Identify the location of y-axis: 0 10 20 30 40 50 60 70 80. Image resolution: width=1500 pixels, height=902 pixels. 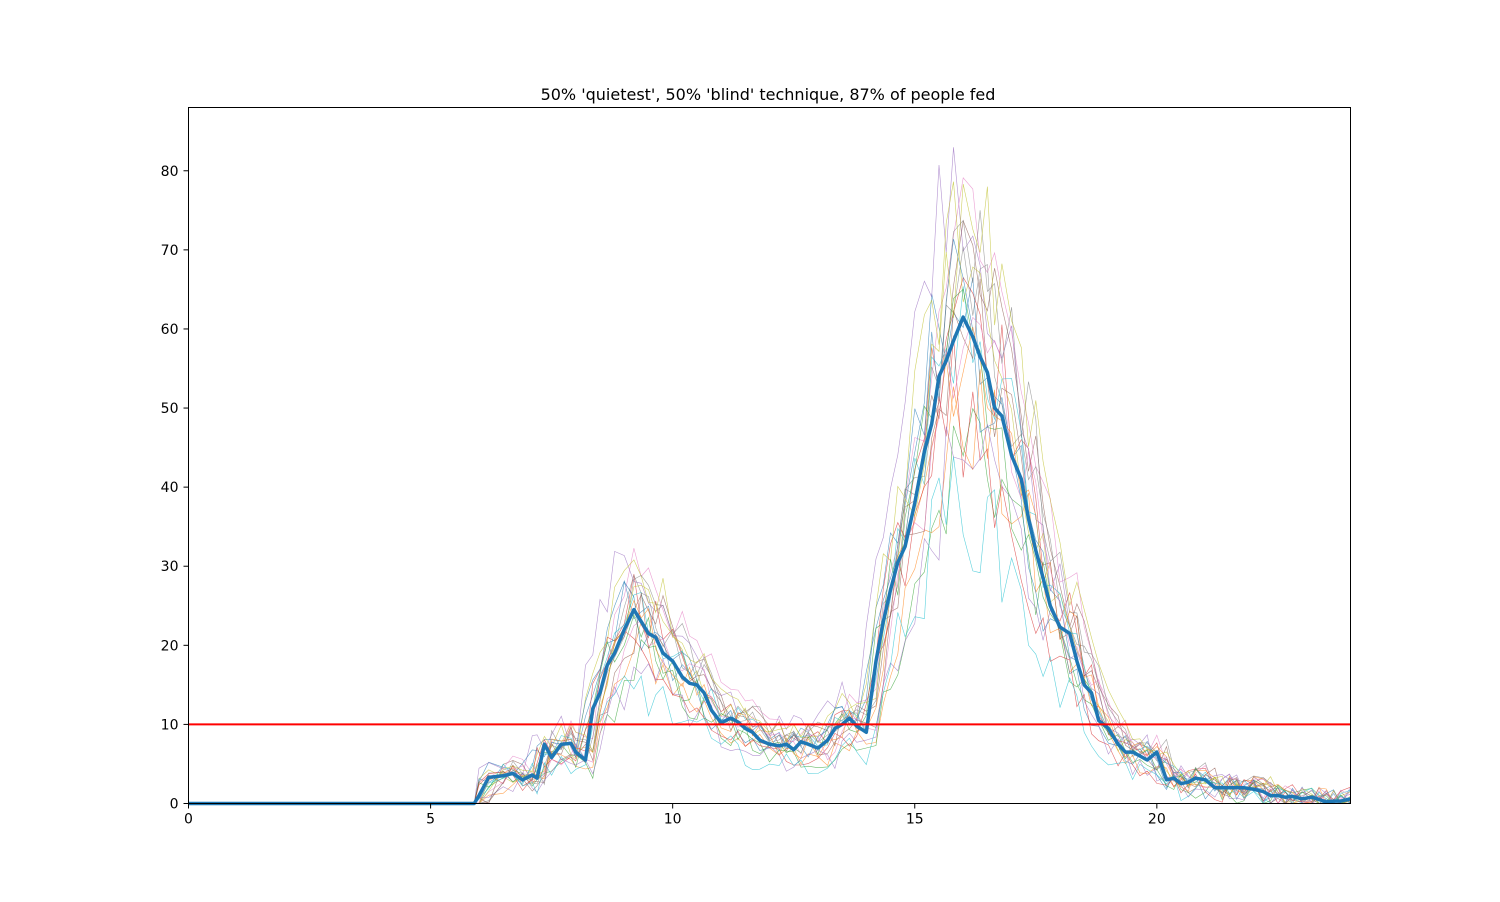
(175, 488).